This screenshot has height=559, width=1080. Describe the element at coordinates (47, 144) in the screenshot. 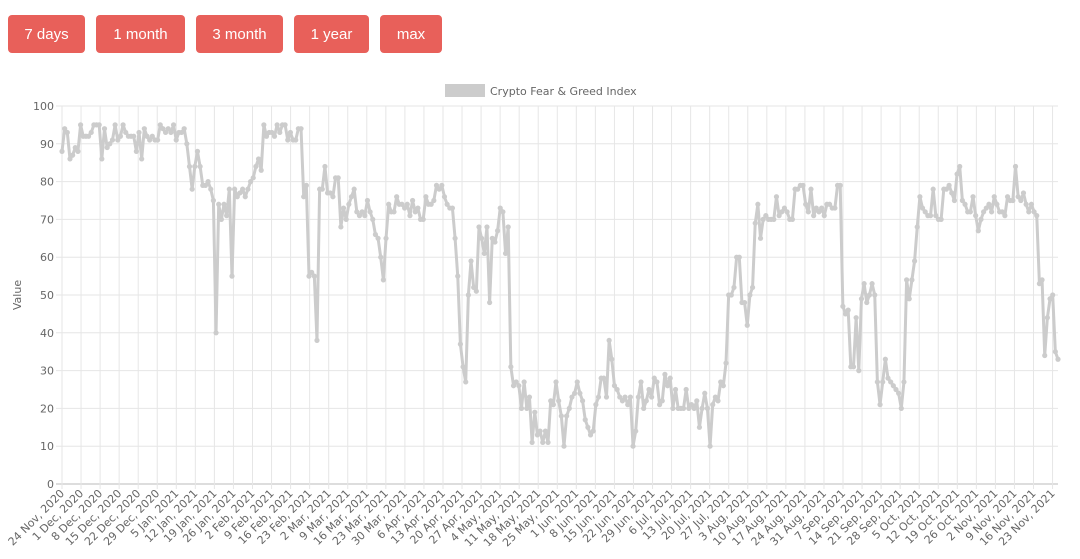

I see `y-tick-label: 90` at that location.